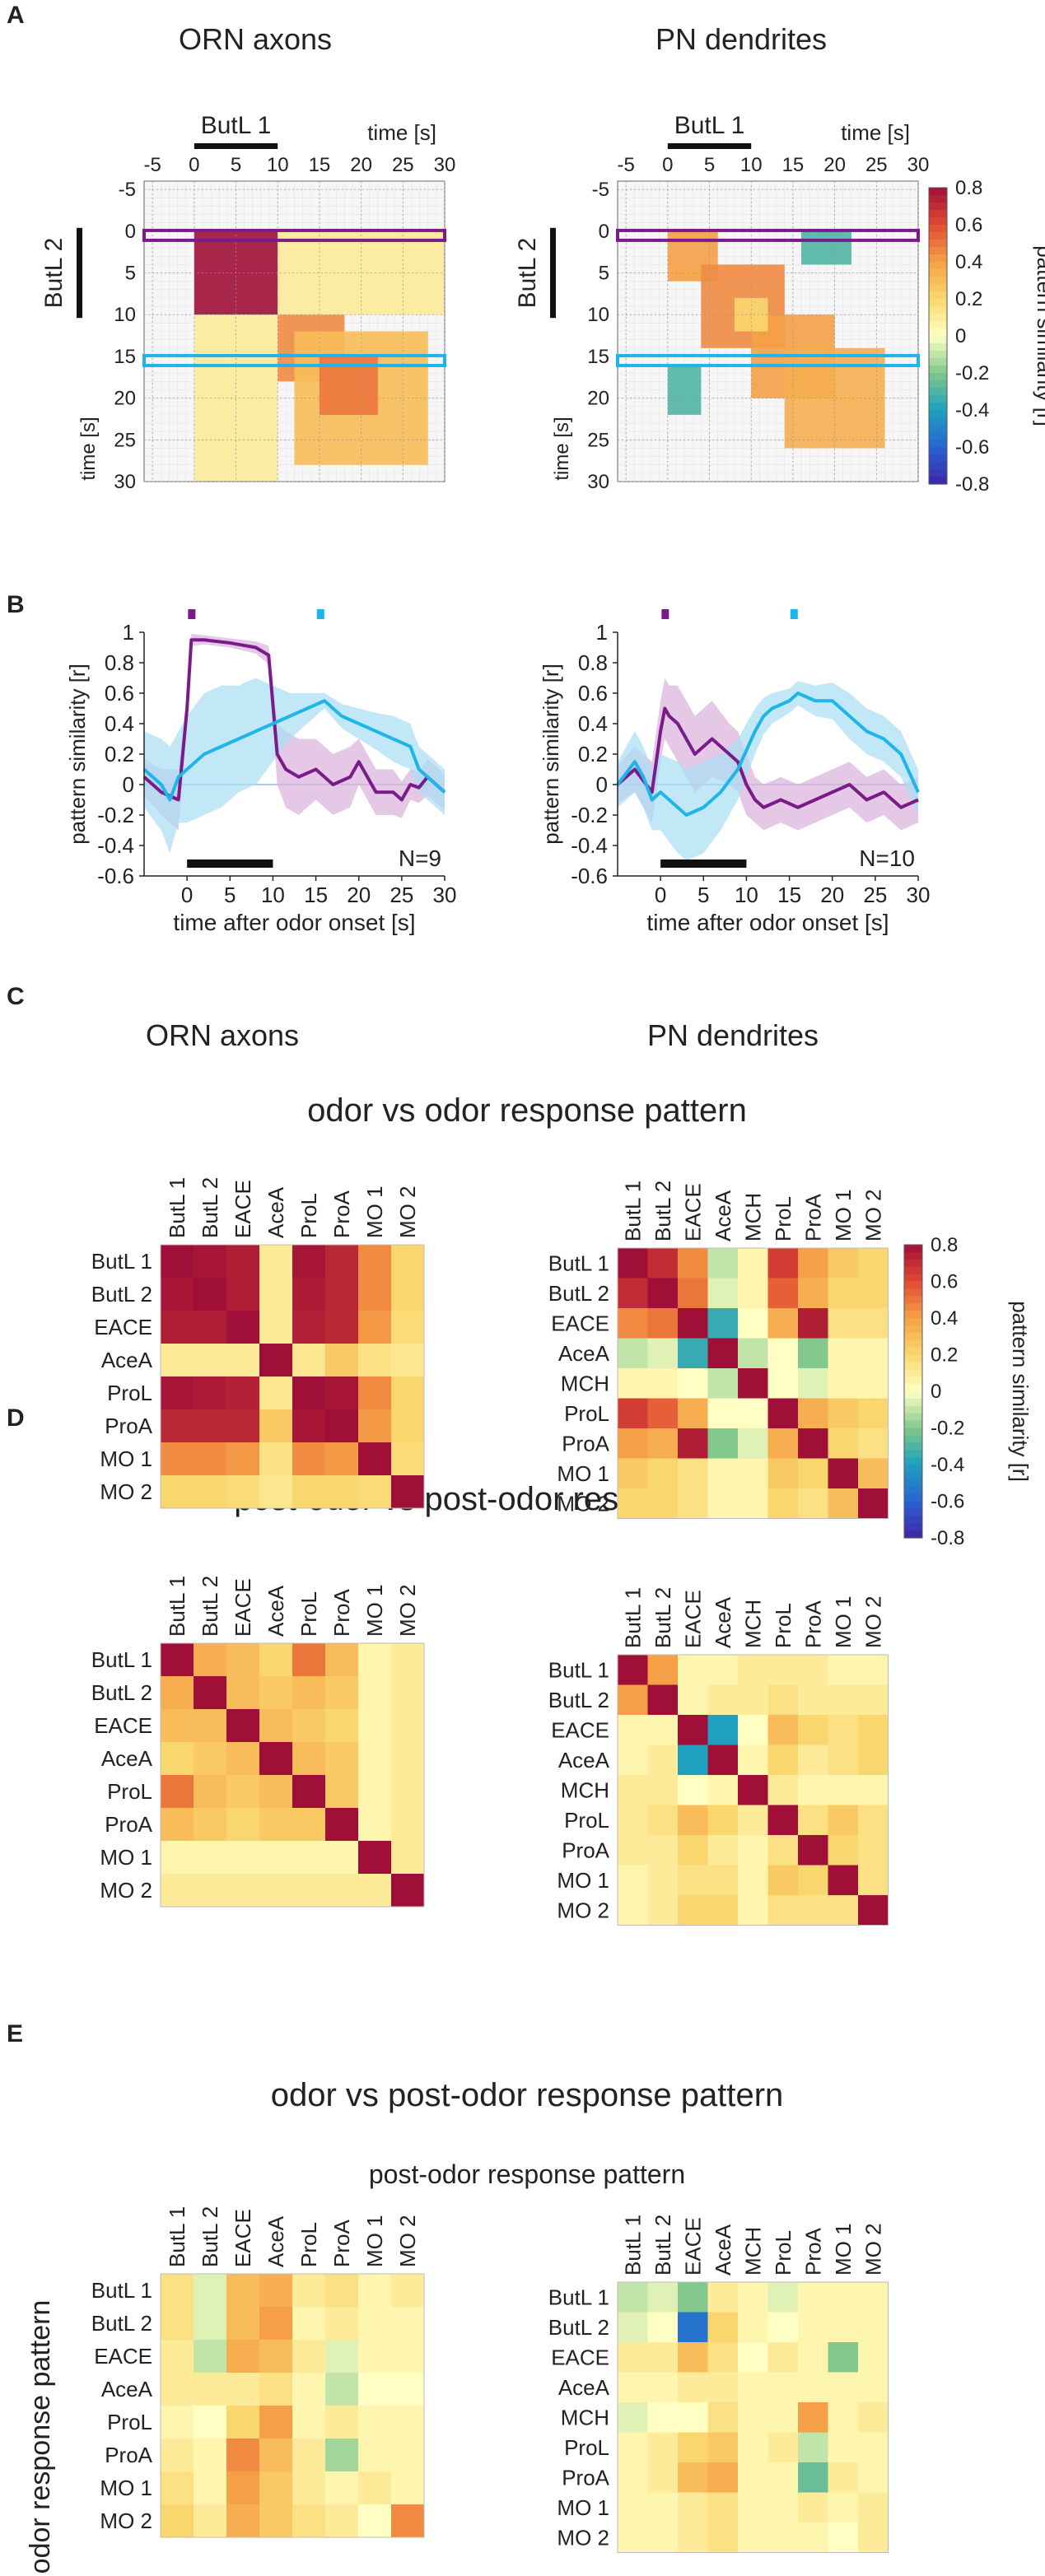 This screenshot has width=1045, height=2576. Describe the element at coordinates (16, 604) in the screenshot. I see `panel-label-b: B` at that location.